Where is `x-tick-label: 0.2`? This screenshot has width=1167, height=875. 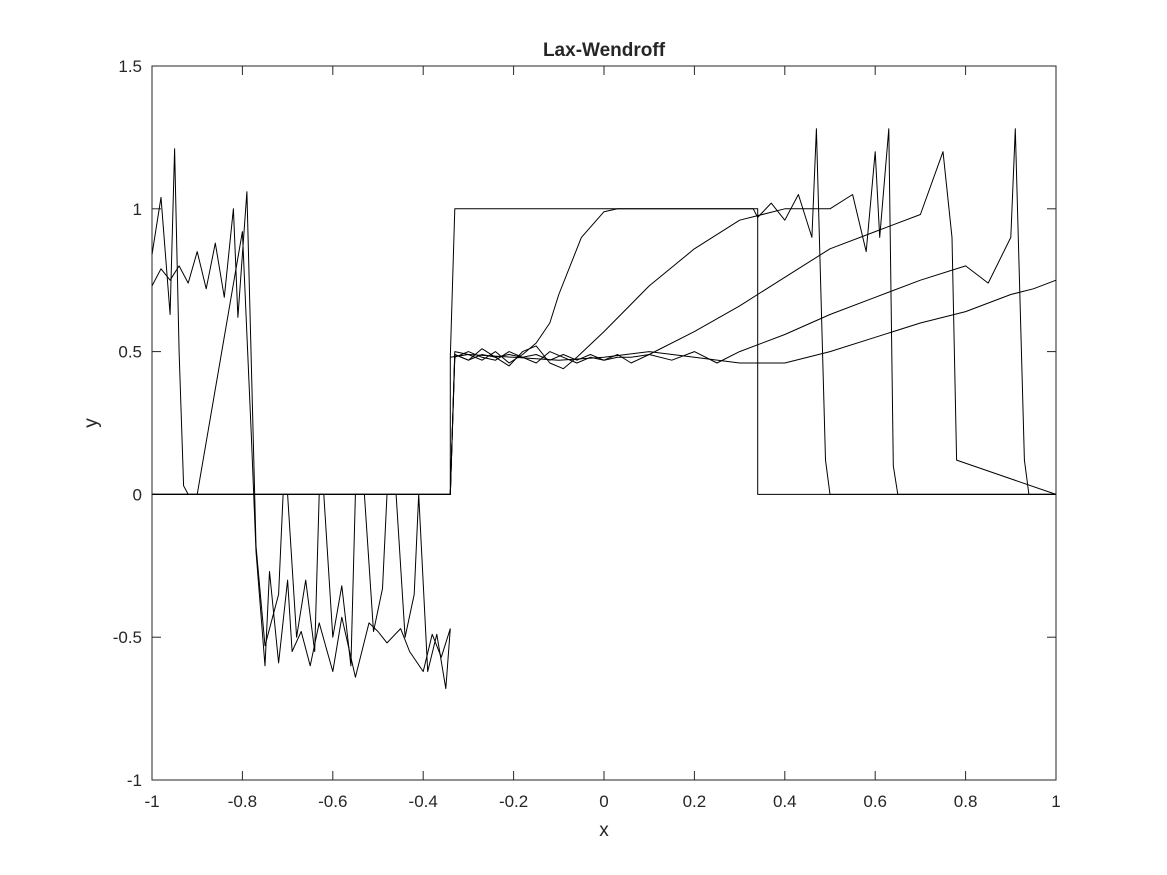
x-tick-label: 0.2 is located at coordinates (695, 801).